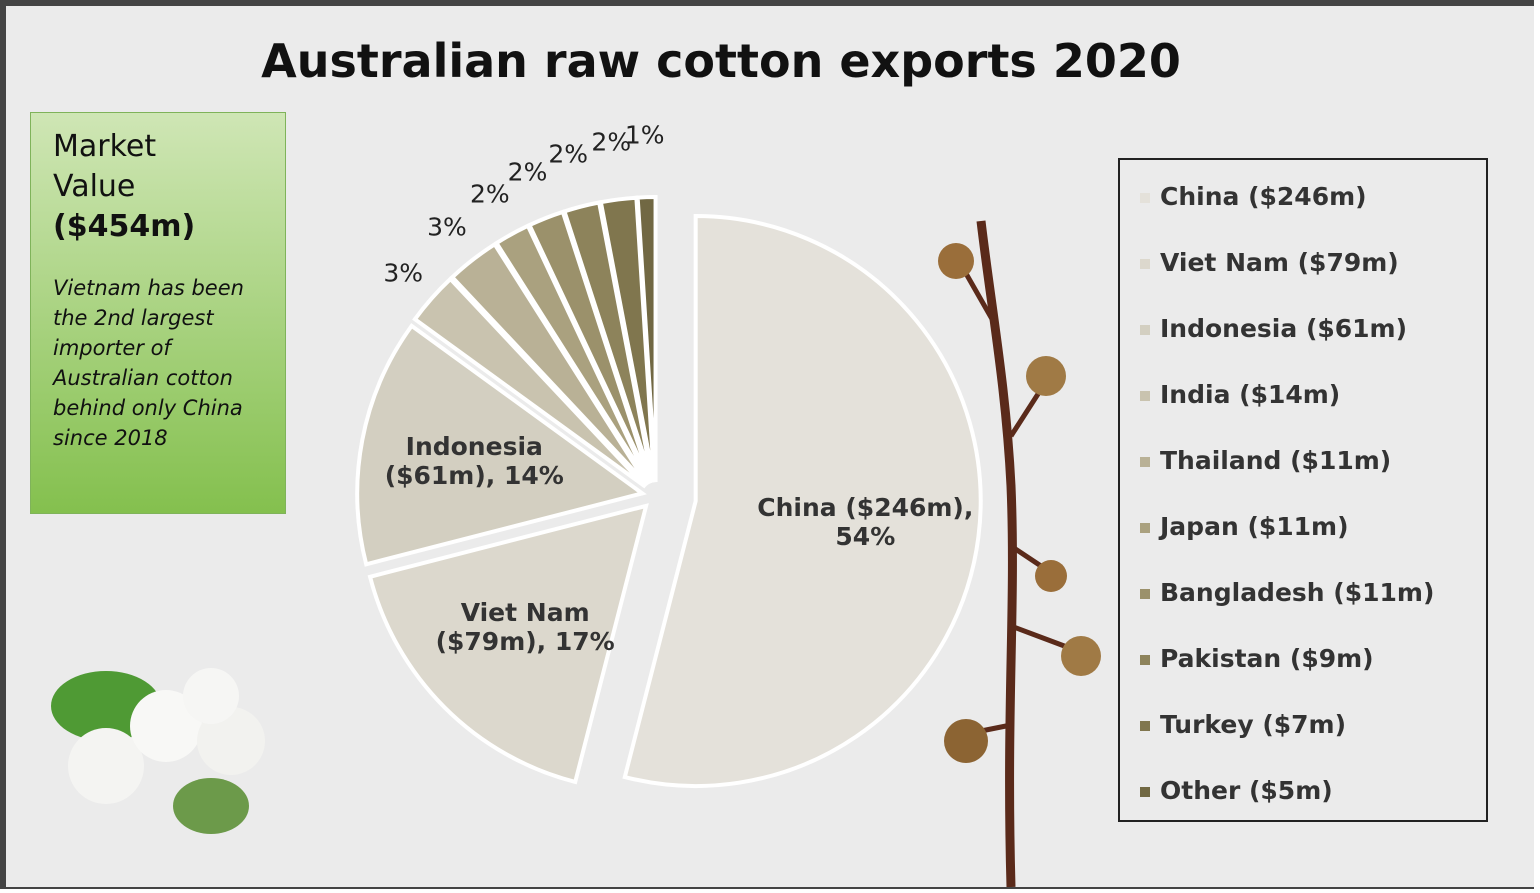 The height and width of the screenshot is (893, 1540). I want to click on legend-label: Viet Nam ($79m), so click(1279, 262).